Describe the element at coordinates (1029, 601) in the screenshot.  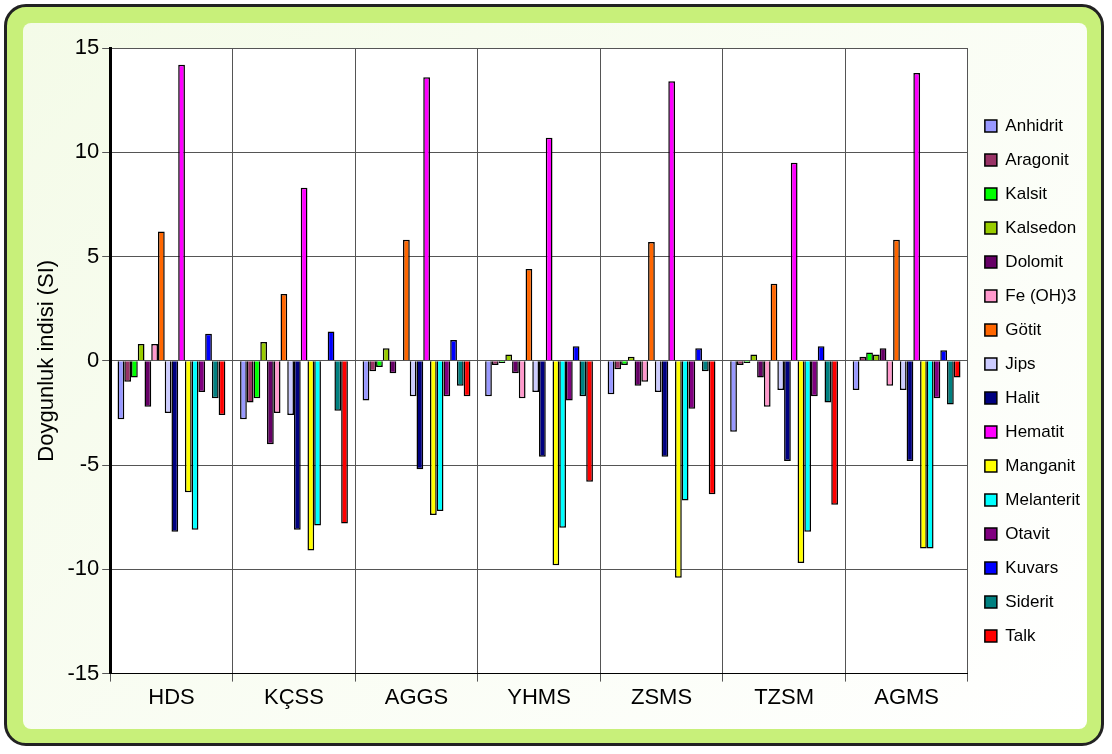
I see `legend-label: Siderit` at that location.